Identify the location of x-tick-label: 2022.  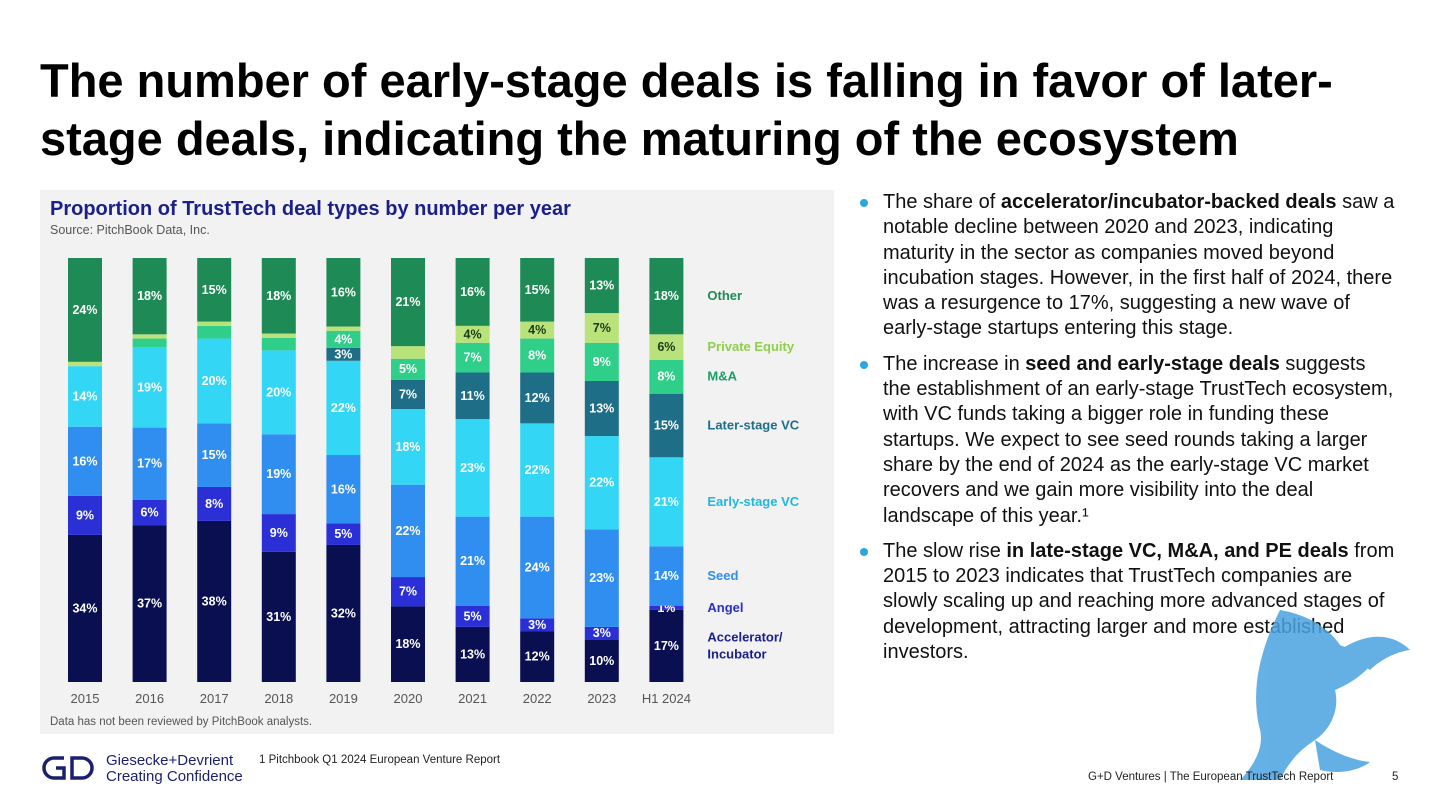
(537, 698).